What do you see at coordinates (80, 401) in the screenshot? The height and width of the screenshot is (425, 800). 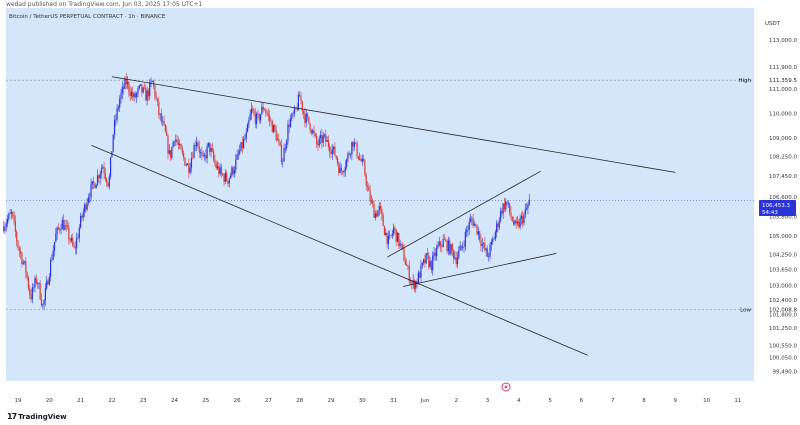 I see `time-tick-label: 21` at bounding box center [80, 401].